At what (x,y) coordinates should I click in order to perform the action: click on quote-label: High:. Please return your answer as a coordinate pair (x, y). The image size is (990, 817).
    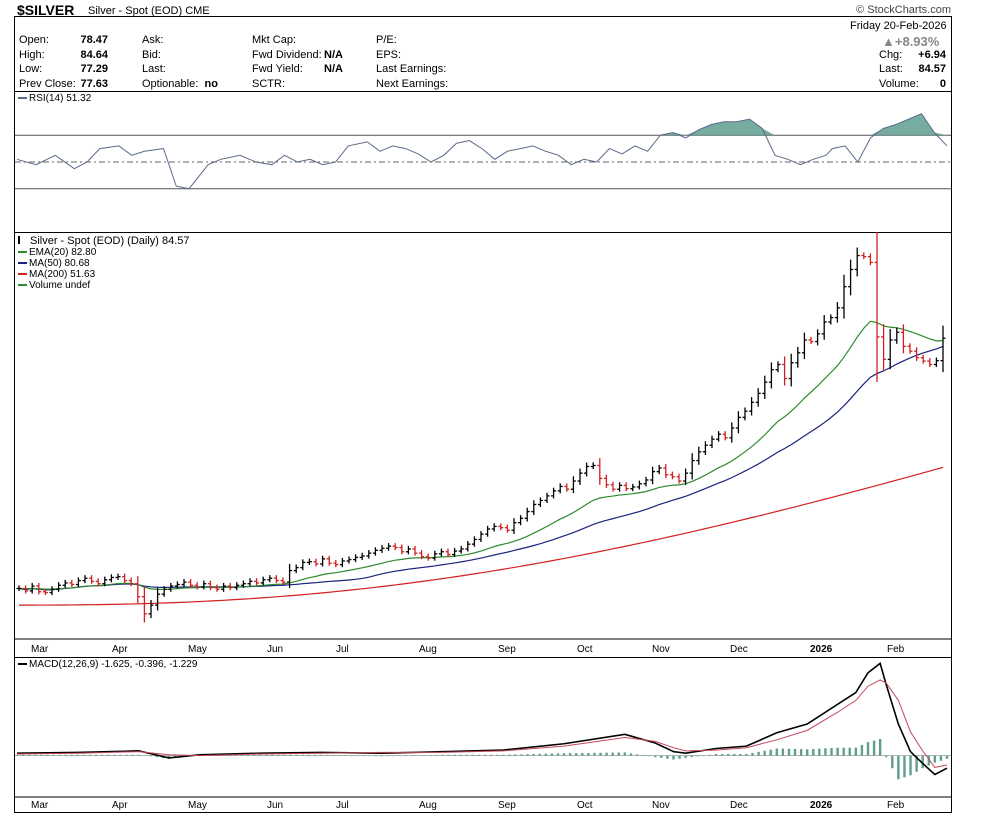
    Looking at the image, I should click on (32, 54).